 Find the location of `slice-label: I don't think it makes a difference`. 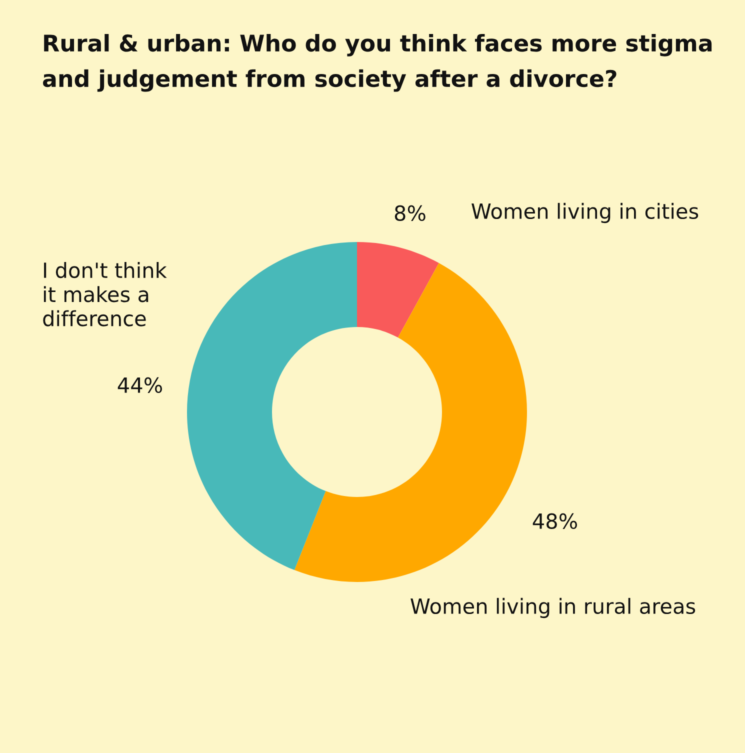

slice-label: I don't think it makes a difference is located at coordinates (105, 294).